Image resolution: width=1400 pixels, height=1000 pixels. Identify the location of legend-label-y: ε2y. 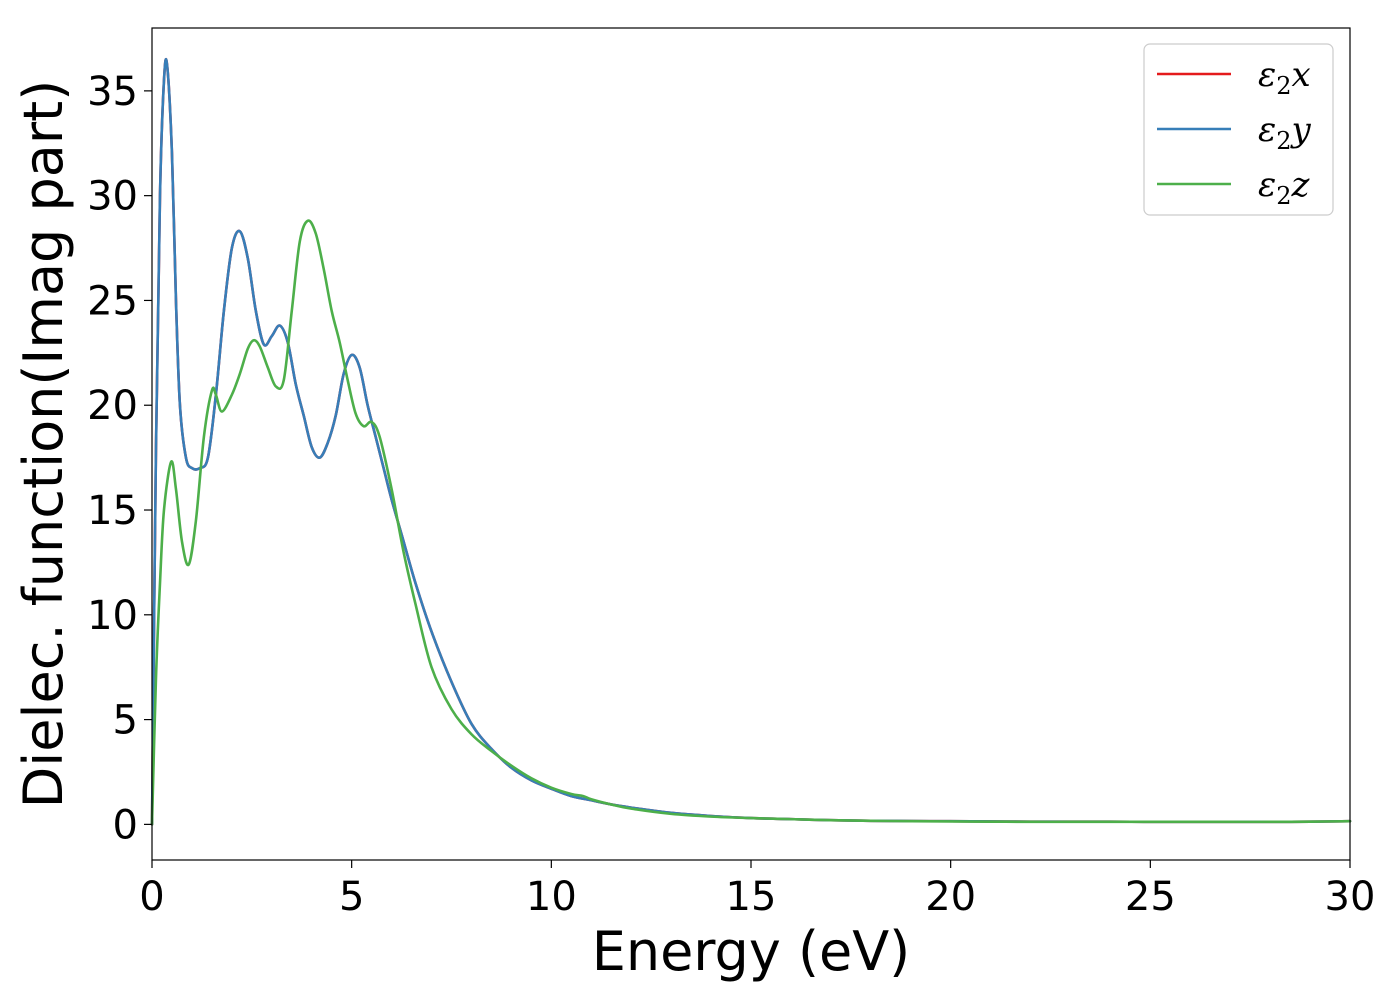
(1285, 132).